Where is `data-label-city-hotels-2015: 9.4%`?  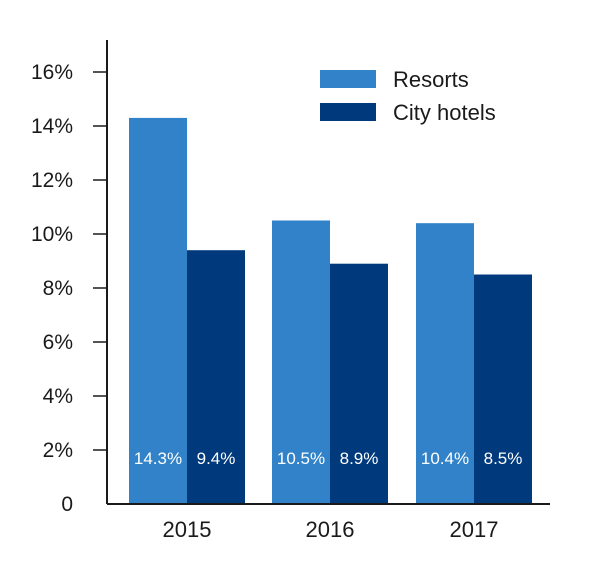
data-label-city-hotels-2015: 9.4% is located at coordinates (216, 458).